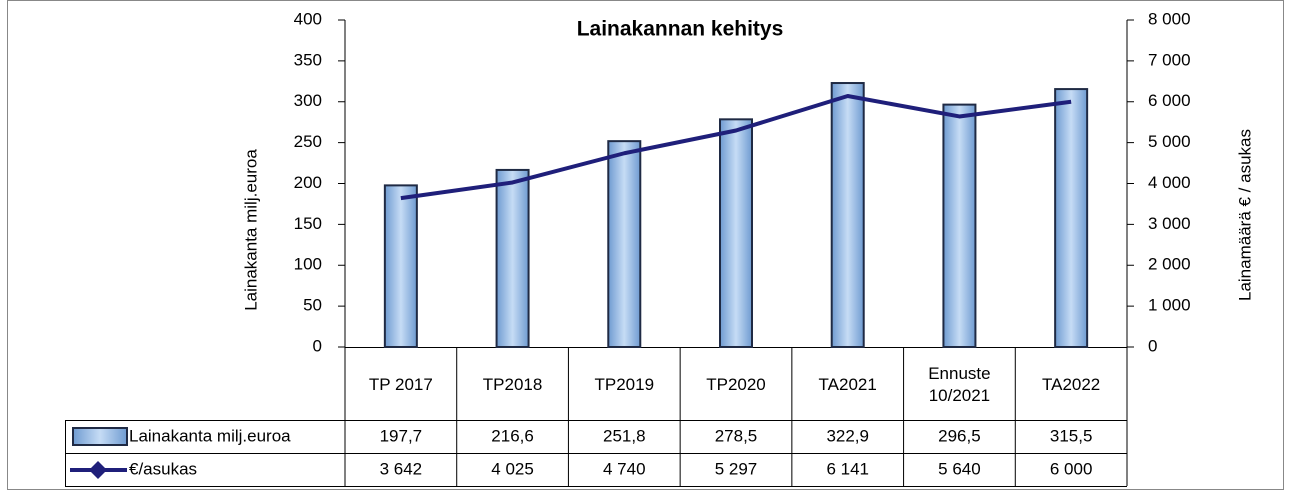 The width and height of the screenshot is (1291, 490). Describe the element at coordinates (1169, 59) in the screenshot. I see `y2-tick-label: 7 000` at that location.